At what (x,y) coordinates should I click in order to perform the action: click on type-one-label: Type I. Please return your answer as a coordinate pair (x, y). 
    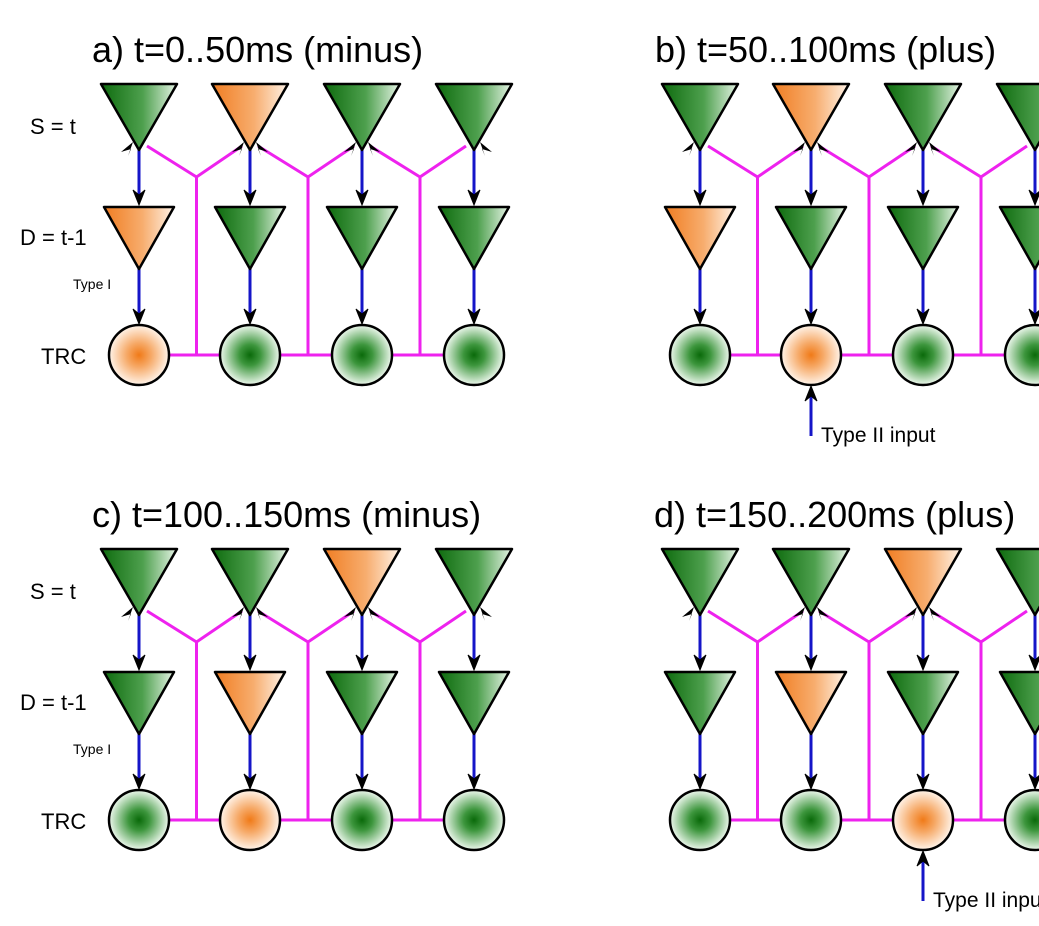
    Looking at the image, I should click on (92, 749).